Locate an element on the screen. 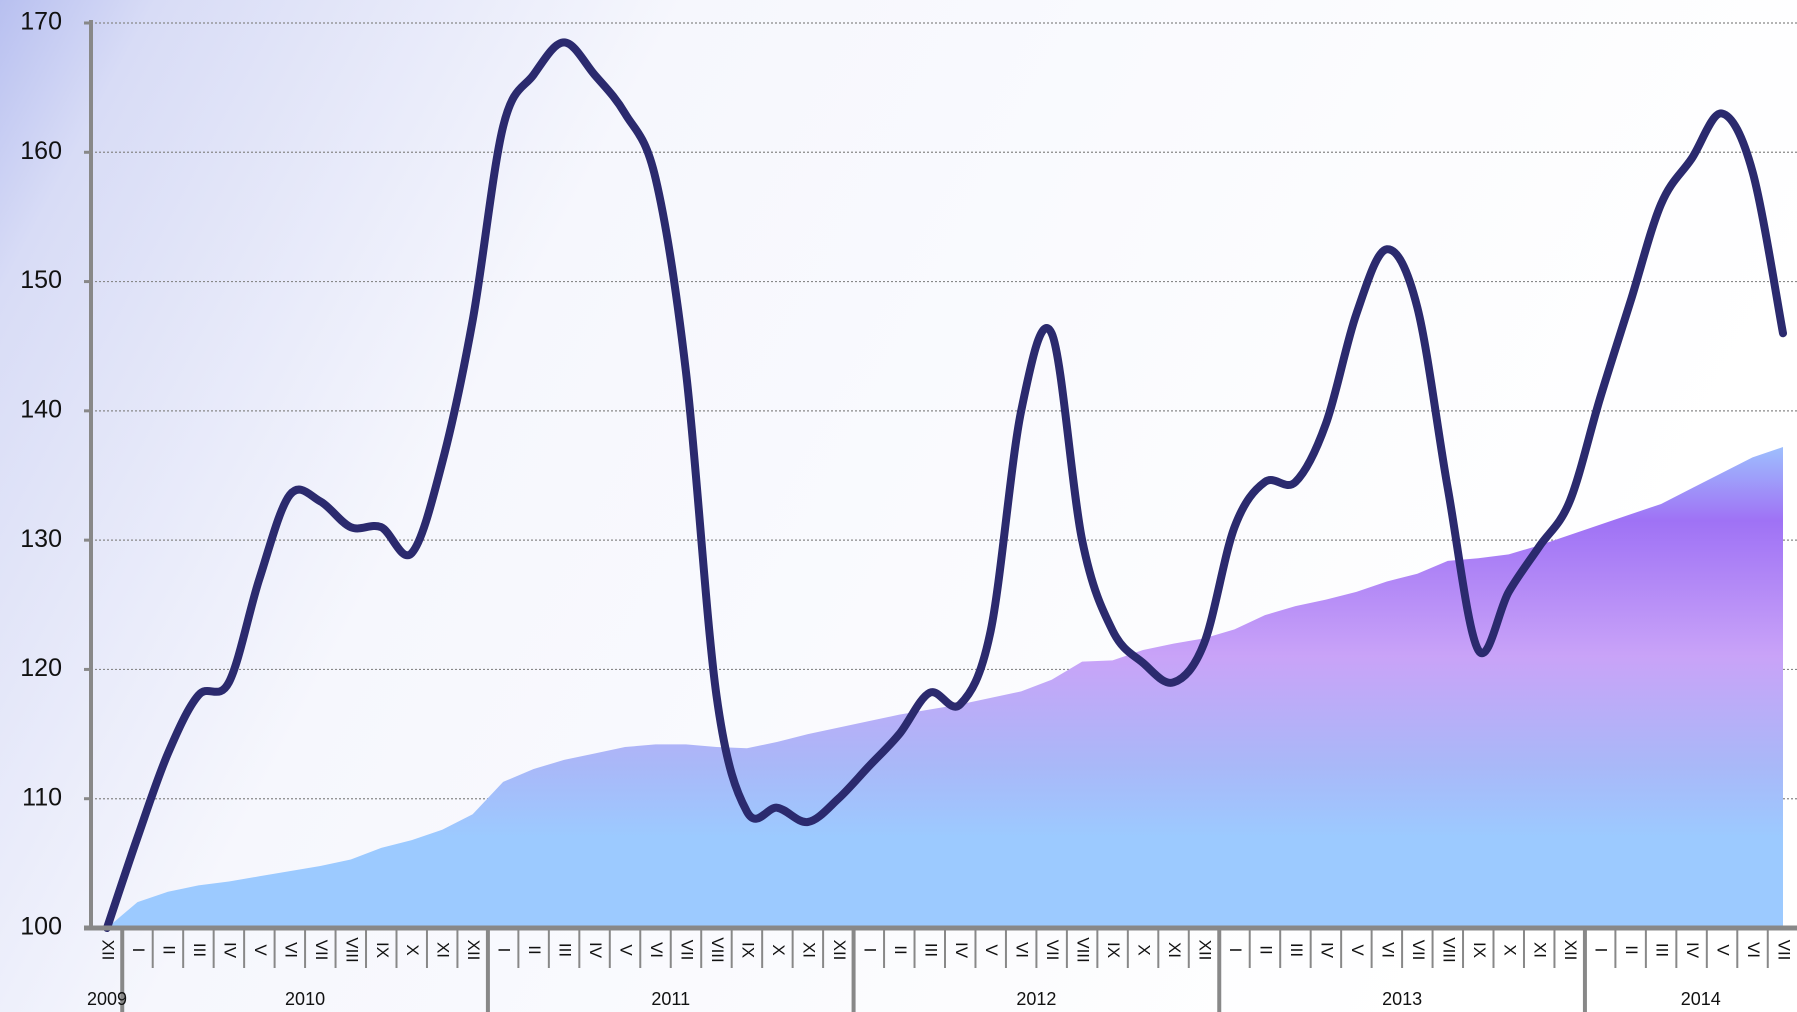  y-tick-label: 140 is located at coordinates (41, 409).